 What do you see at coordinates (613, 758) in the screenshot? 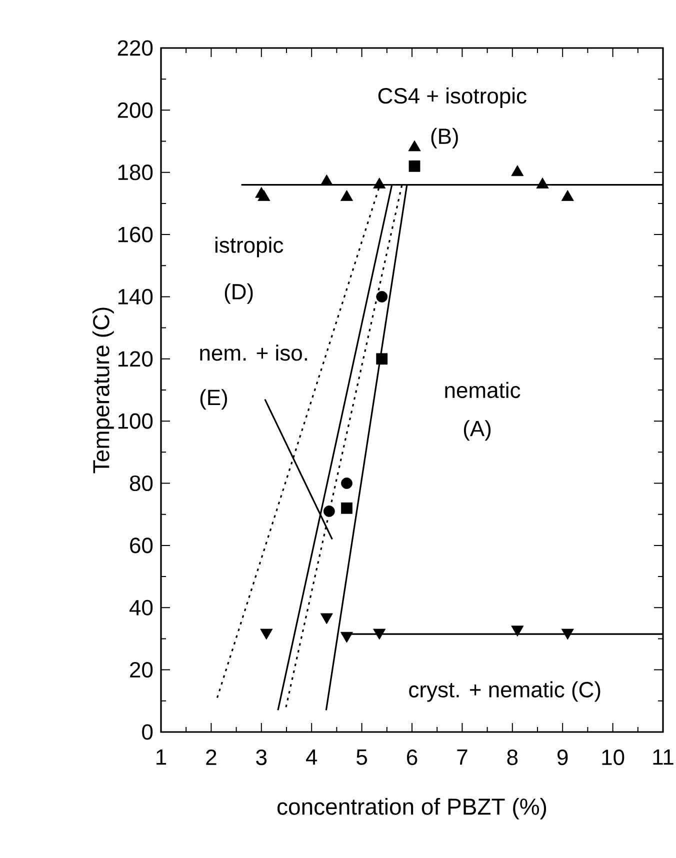
I see `x-tick-label: 10` at bounding box center [613, 758].